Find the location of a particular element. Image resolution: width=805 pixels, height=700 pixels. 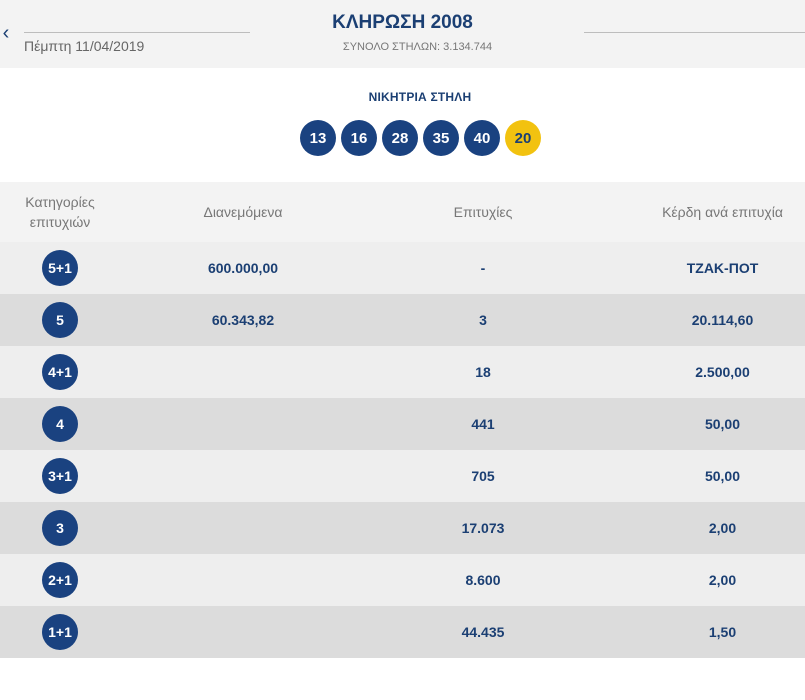

category-badge: 1+1 is located at coordinates (60, 632).